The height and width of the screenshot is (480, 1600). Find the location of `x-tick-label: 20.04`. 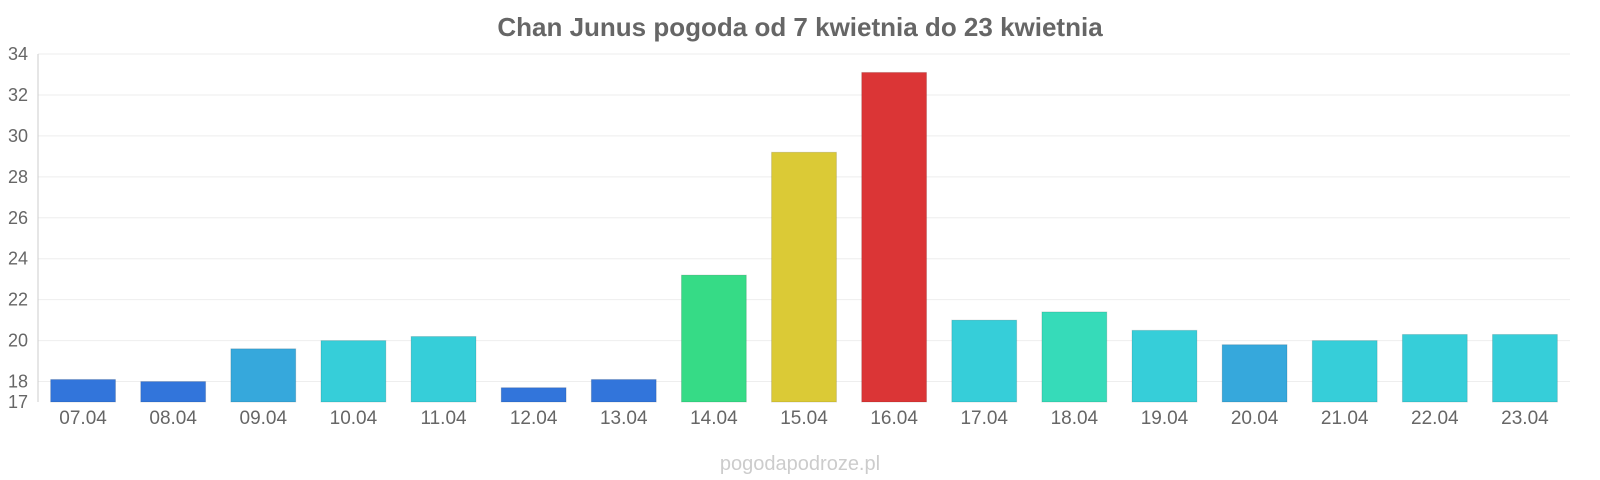

x-tick-label: 20.04 is located at coordinates (1255, 418).